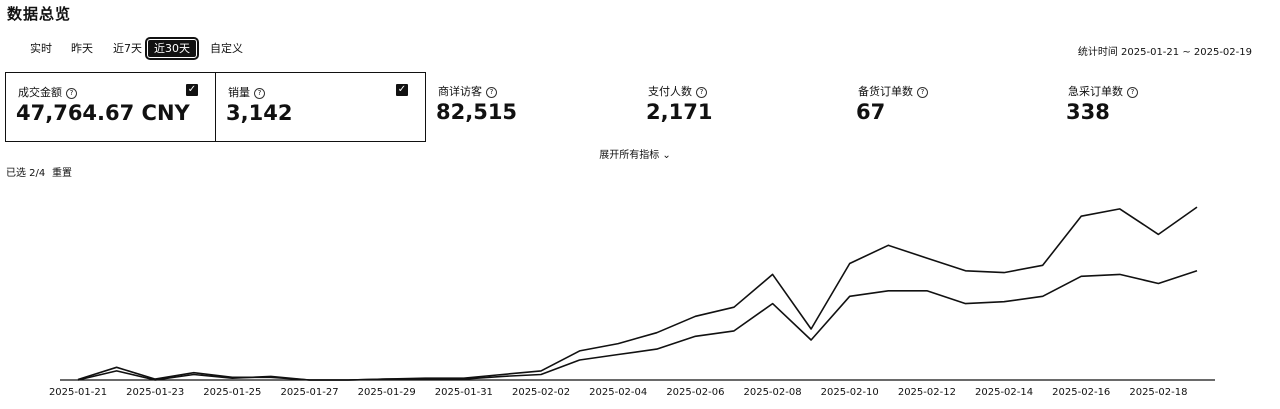 This screenshot has width=1280, height=409. I want to click on x-tick-label: 2025-01-25, so click(232, 392).